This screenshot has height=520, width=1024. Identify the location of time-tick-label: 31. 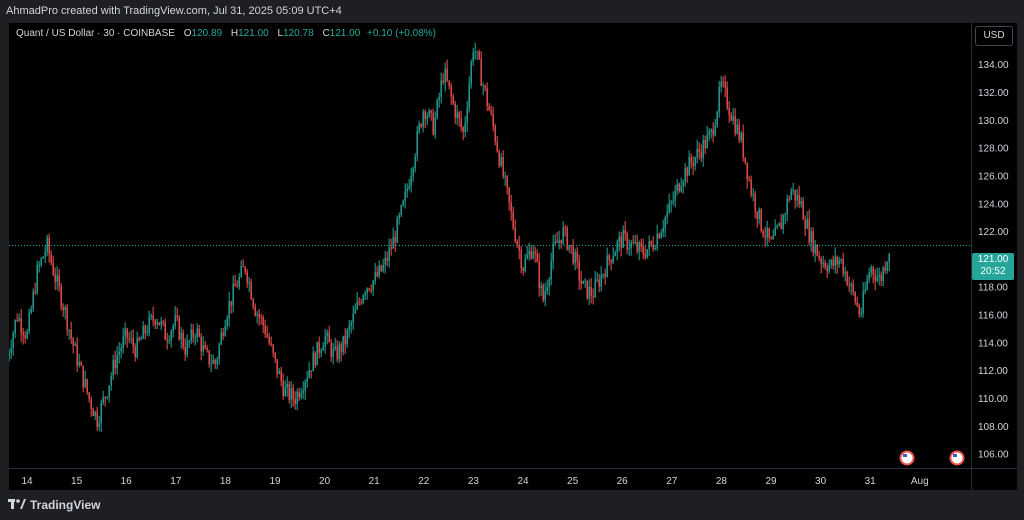
(871, 481).